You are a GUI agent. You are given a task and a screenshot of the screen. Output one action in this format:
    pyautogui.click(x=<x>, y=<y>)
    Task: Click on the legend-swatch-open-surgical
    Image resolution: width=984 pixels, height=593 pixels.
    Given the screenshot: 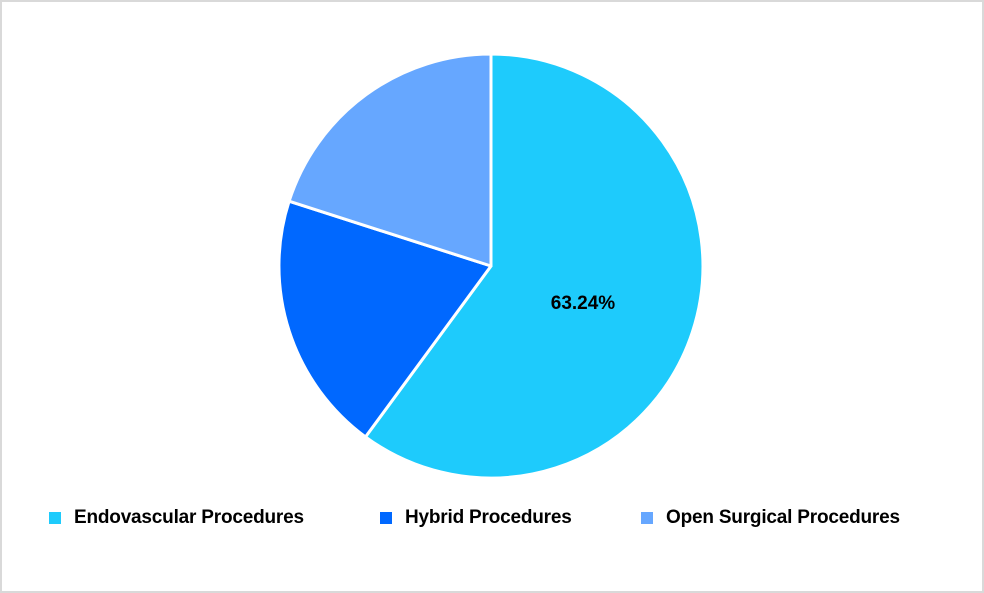 What is the action you would take?
    pyautogui.click(x=647, y=518)
    